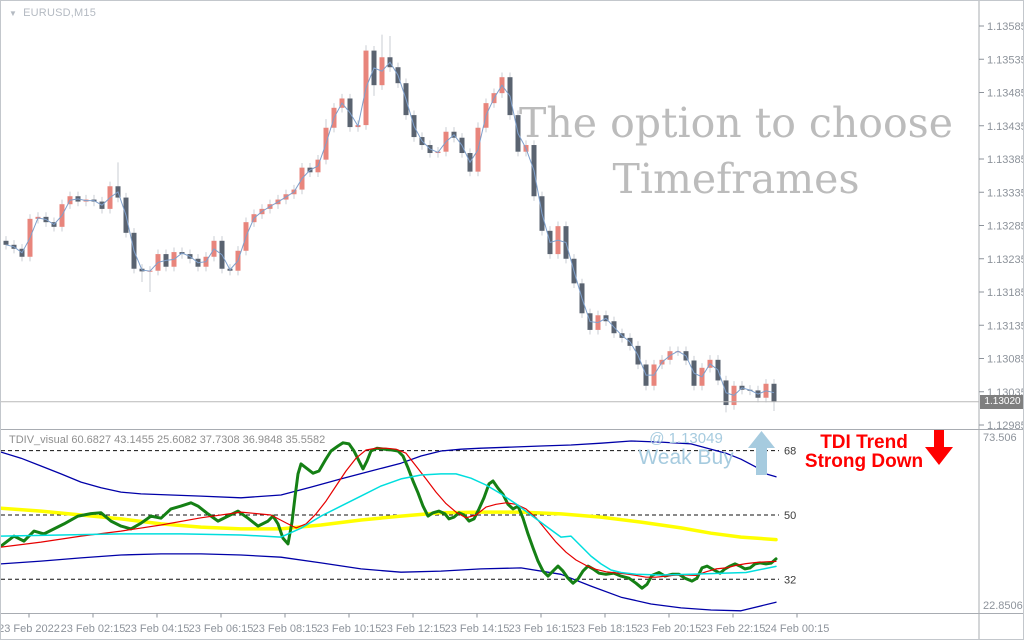 Image resolution: width=1024 pixels, height=640 pixels. What do you see at coordinates (736, 179) in the screenshot?
I see `watermark-line2: Timeframes` at bounding box center [736, 179].